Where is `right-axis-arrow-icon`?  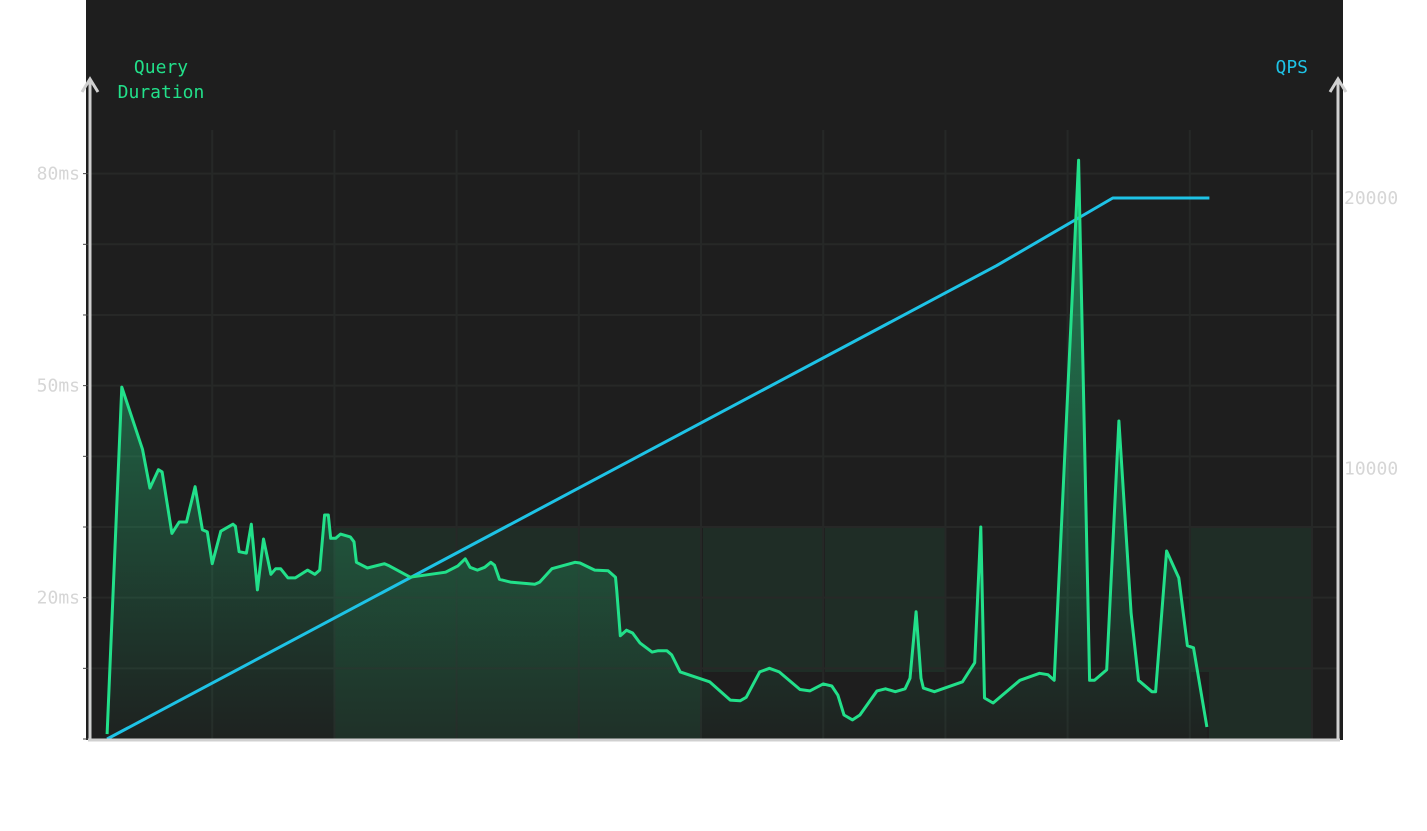
right-axis-arrow-icon is located at coordinates (1338, 84).